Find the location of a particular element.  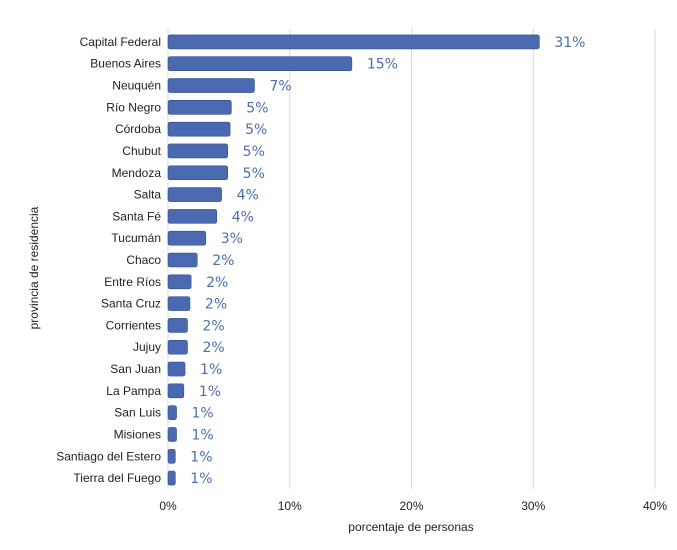

category-label: San Luis is located at coordinates (137, 413).